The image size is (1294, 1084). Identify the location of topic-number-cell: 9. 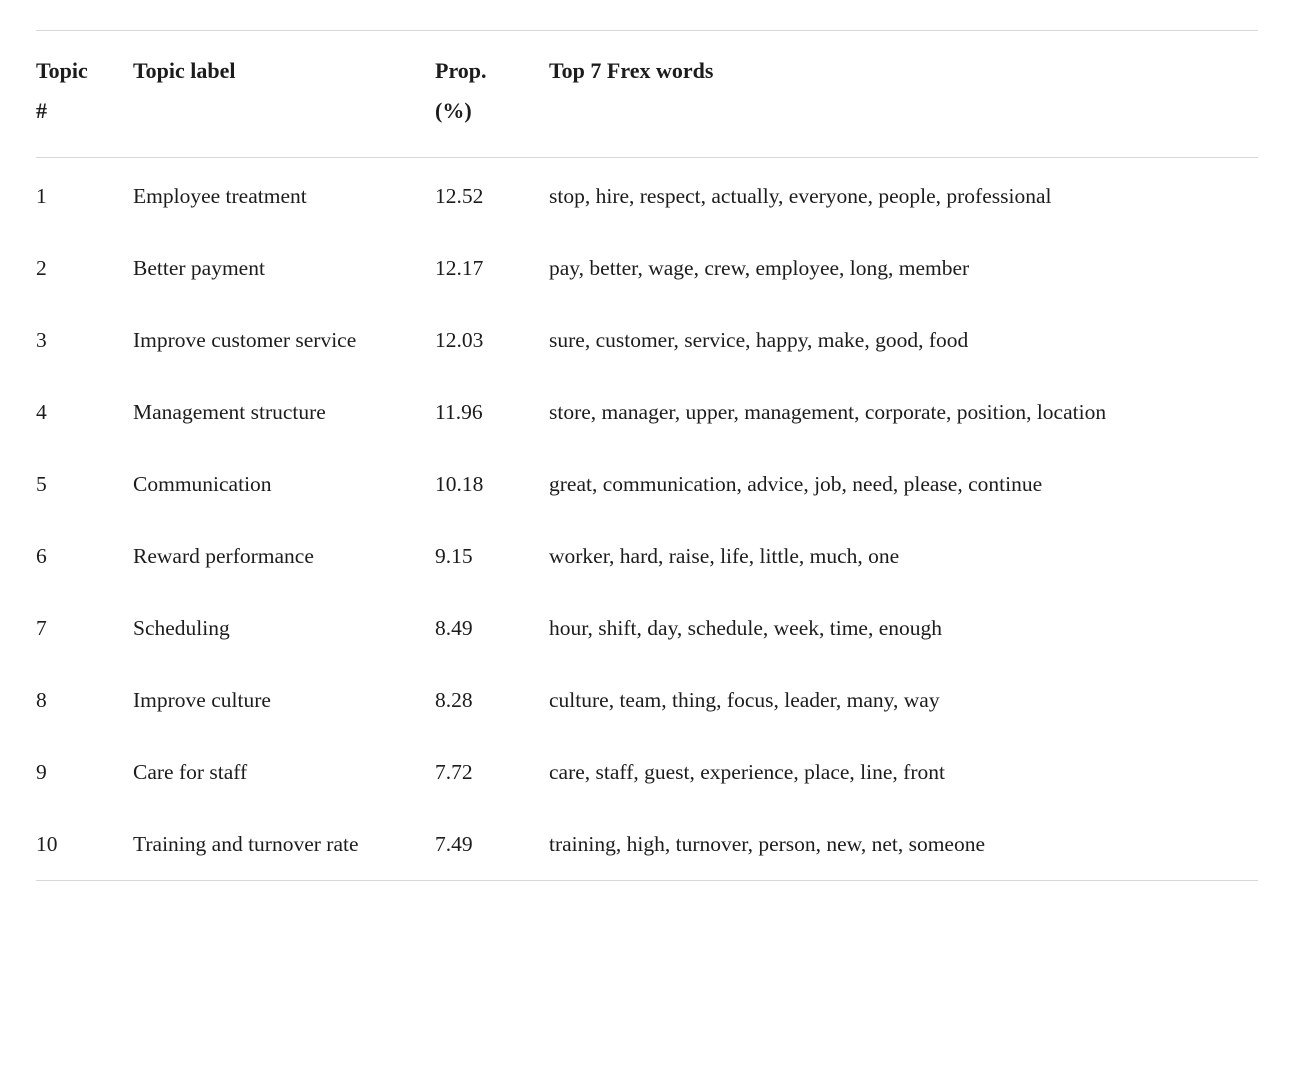
(41, 772).